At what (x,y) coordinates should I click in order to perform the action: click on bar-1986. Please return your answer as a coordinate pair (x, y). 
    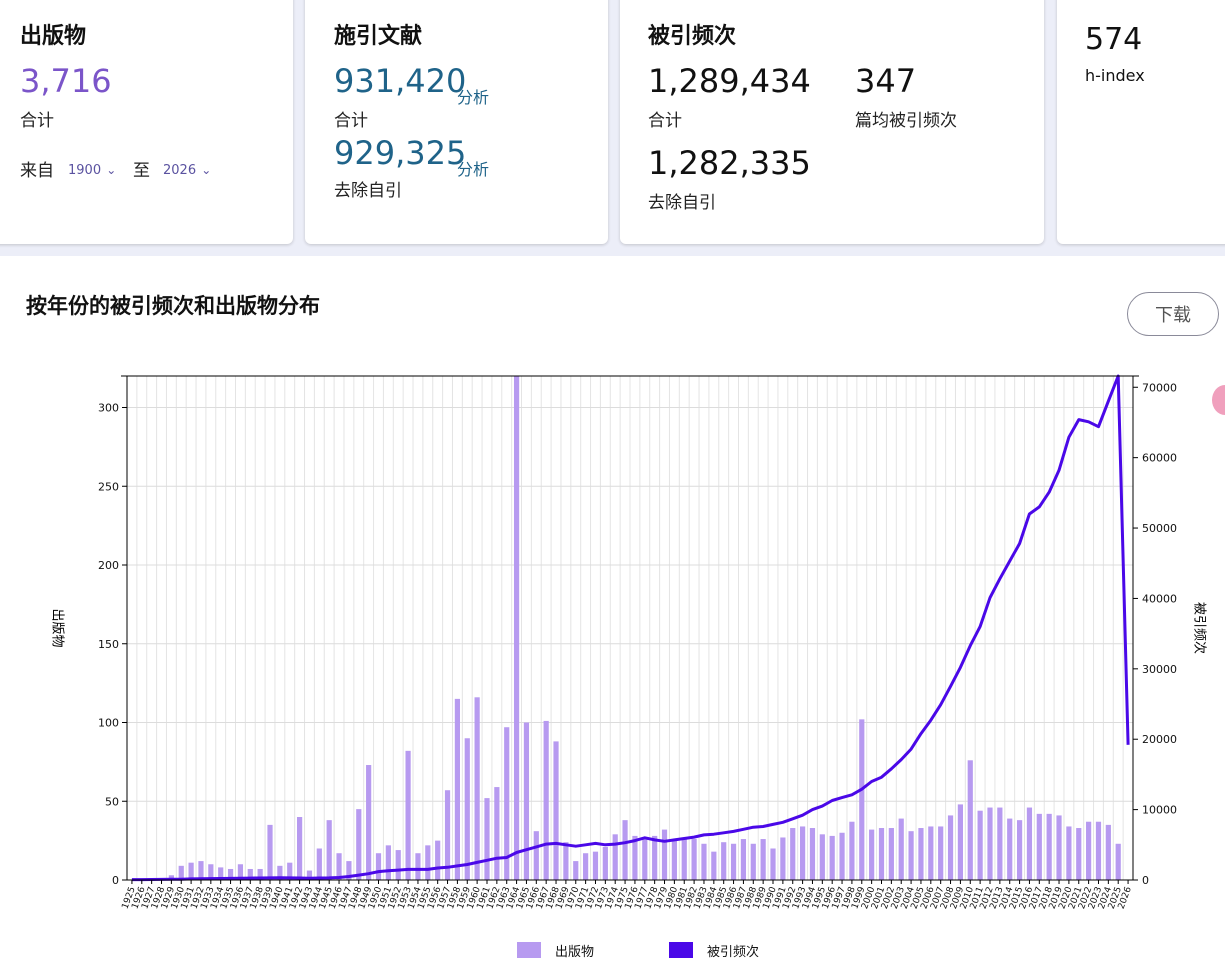
    Looking at the image, I should click on (733, 861).